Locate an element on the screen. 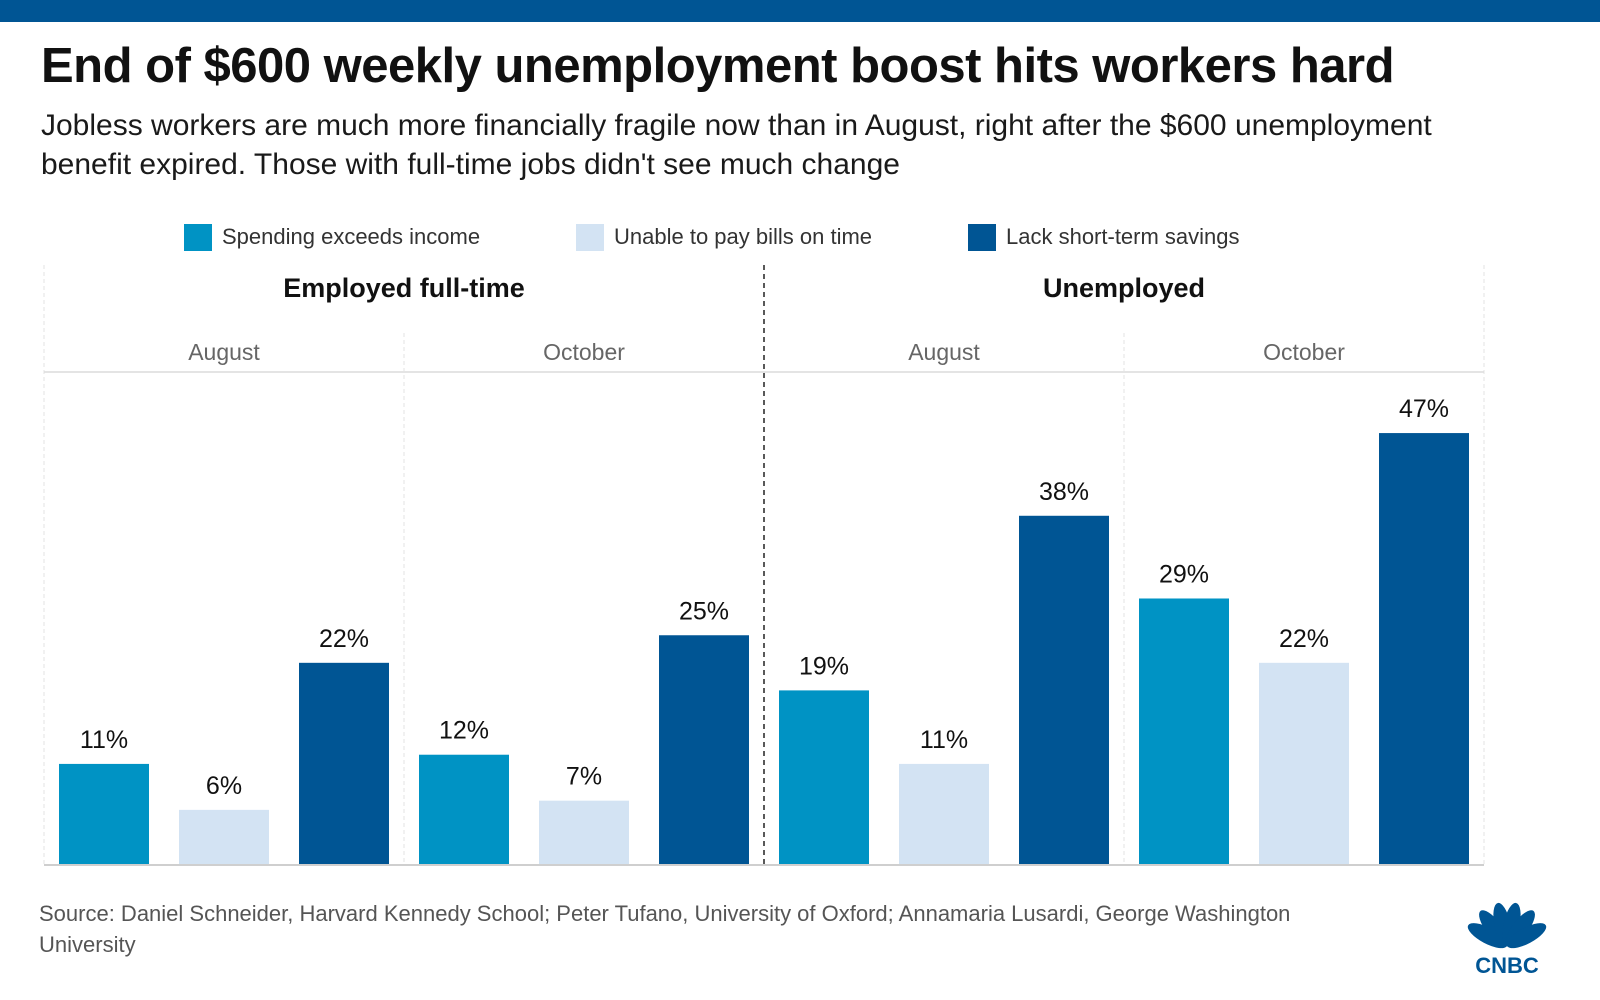 The image size is (1600, 1000). data-label-1-1-2: 47% is located at coordinates (1424, 409).